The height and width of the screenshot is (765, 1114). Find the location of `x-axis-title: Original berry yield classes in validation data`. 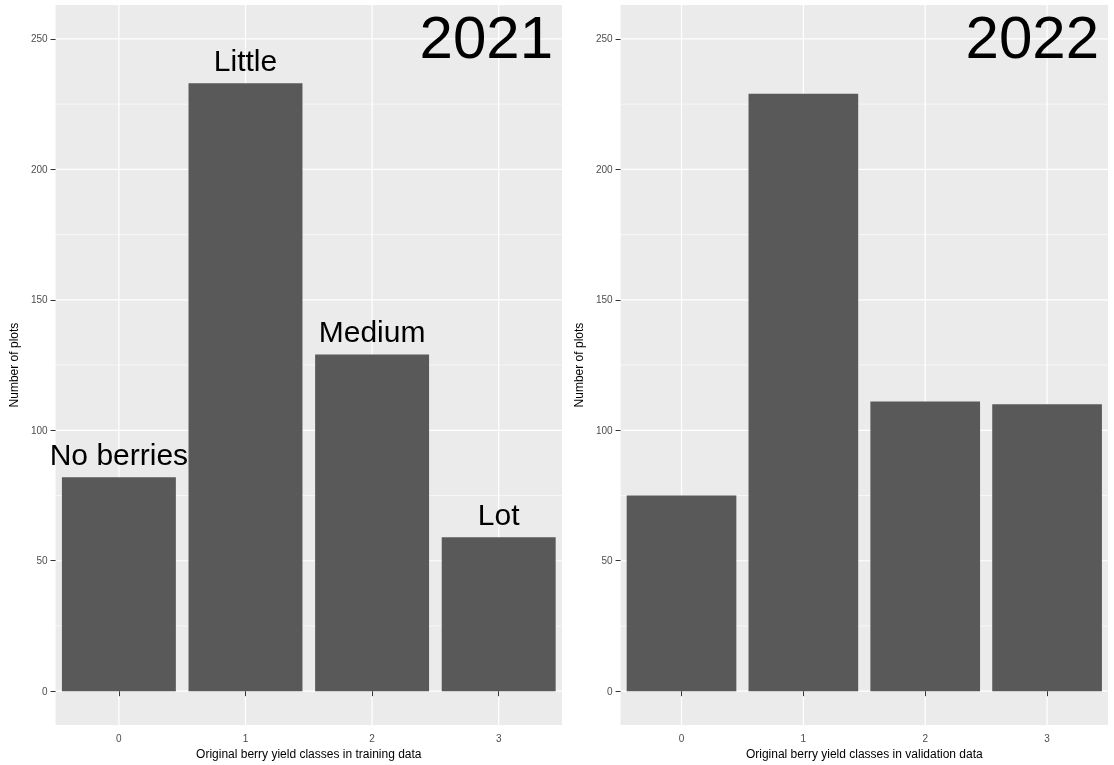

x-axis-title: Original berry yield classes in validation data is located at coordinates (864, 754).